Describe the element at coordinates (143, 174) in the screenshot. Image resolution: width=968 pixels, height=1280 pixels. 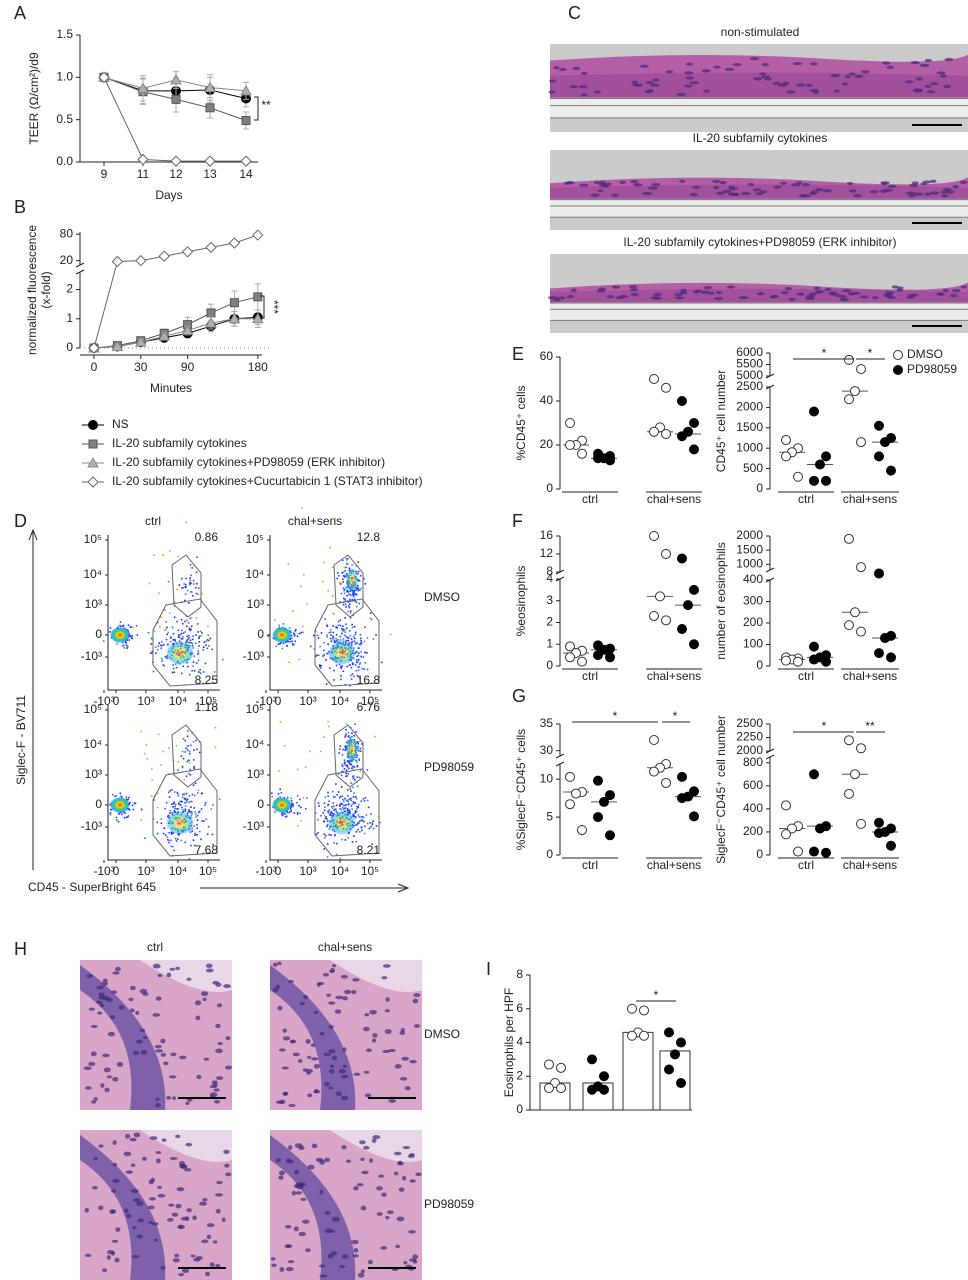
I see `x-tick-label: 11` at that location.